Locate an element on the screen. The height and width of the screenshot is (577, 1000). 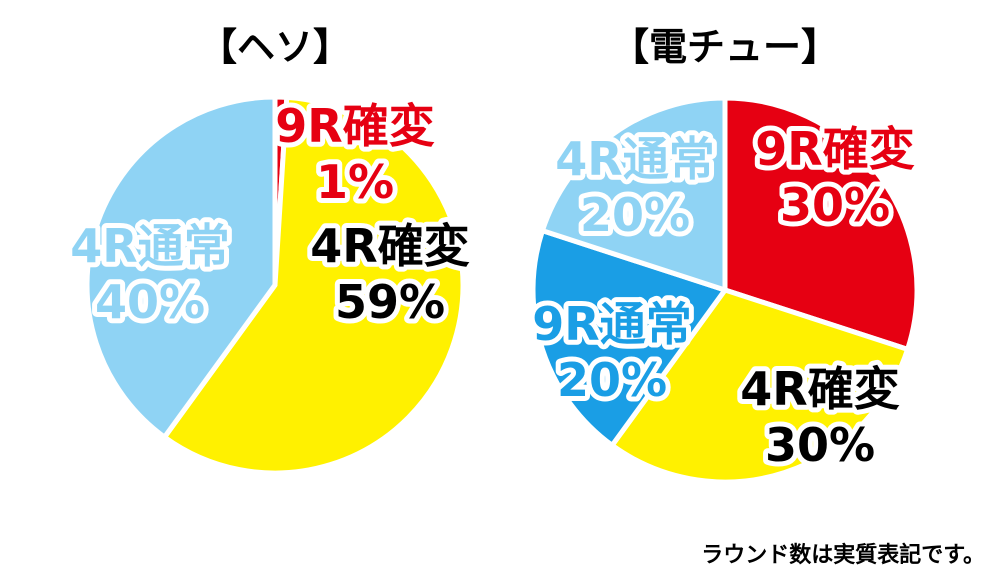
slice-category-0-0: 9R確変 is located at coordinates (354, 126).